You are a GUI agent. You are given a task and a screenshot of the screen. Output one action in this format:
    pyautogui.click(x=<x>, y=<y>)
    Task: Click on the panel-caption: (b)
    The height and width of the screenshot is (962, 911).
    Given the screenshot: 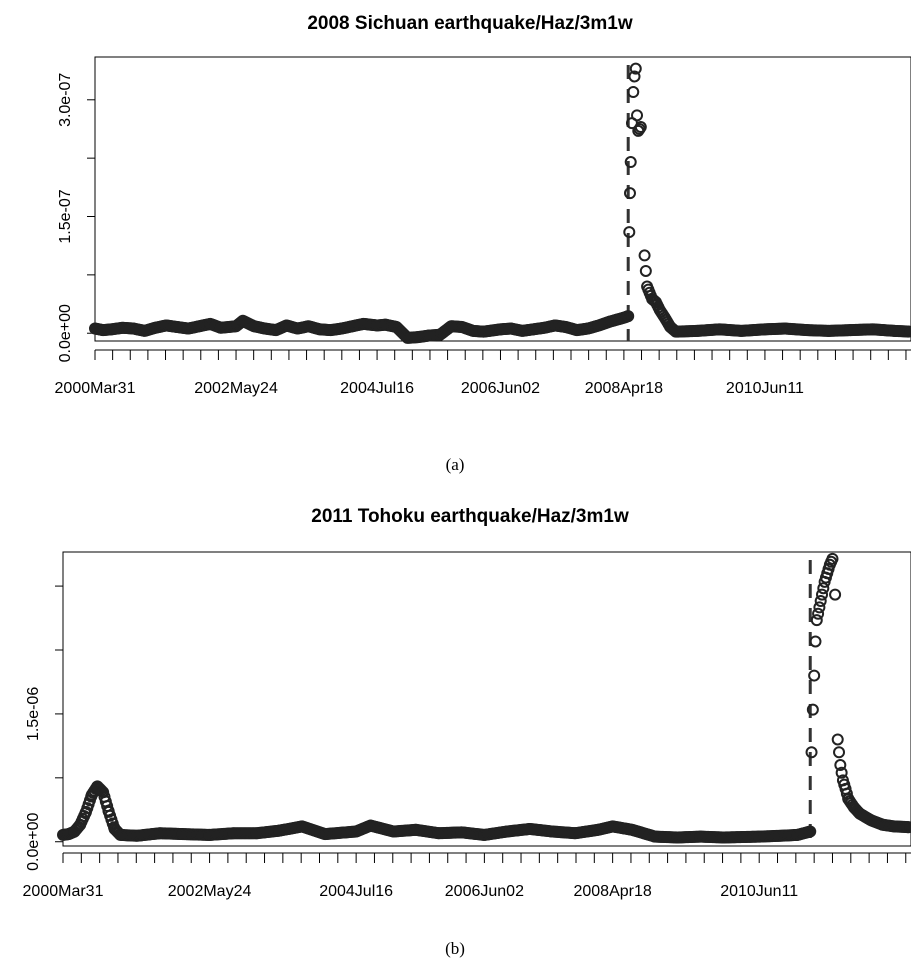 What is the action you would take?
    pyautogui.click(x=455, y=948)
    